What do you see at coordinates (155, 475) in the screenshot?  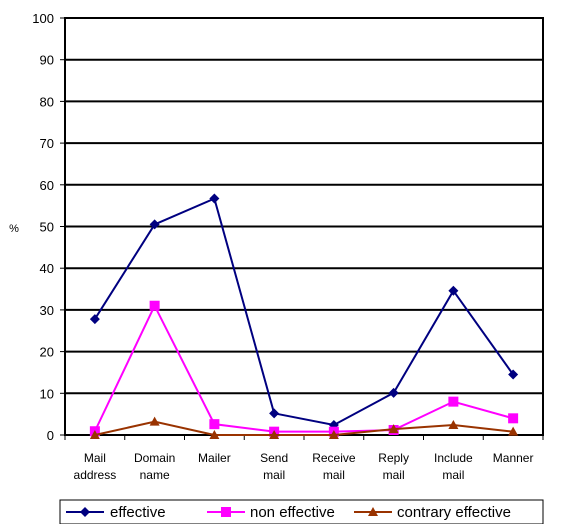 I see `x-tick-label-line: name` at bounding box center [155, 475].